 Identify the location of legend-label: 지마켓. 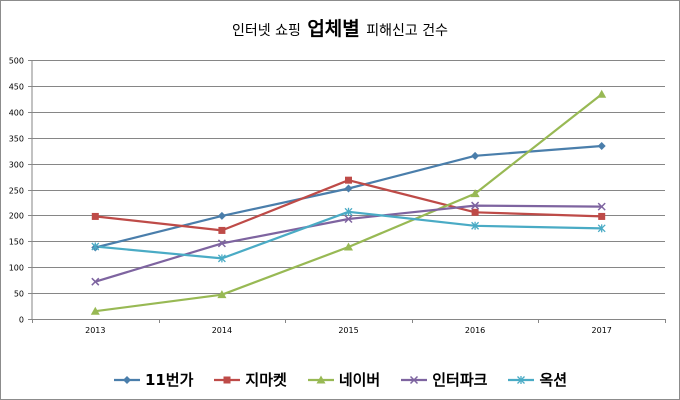
(266, 380).